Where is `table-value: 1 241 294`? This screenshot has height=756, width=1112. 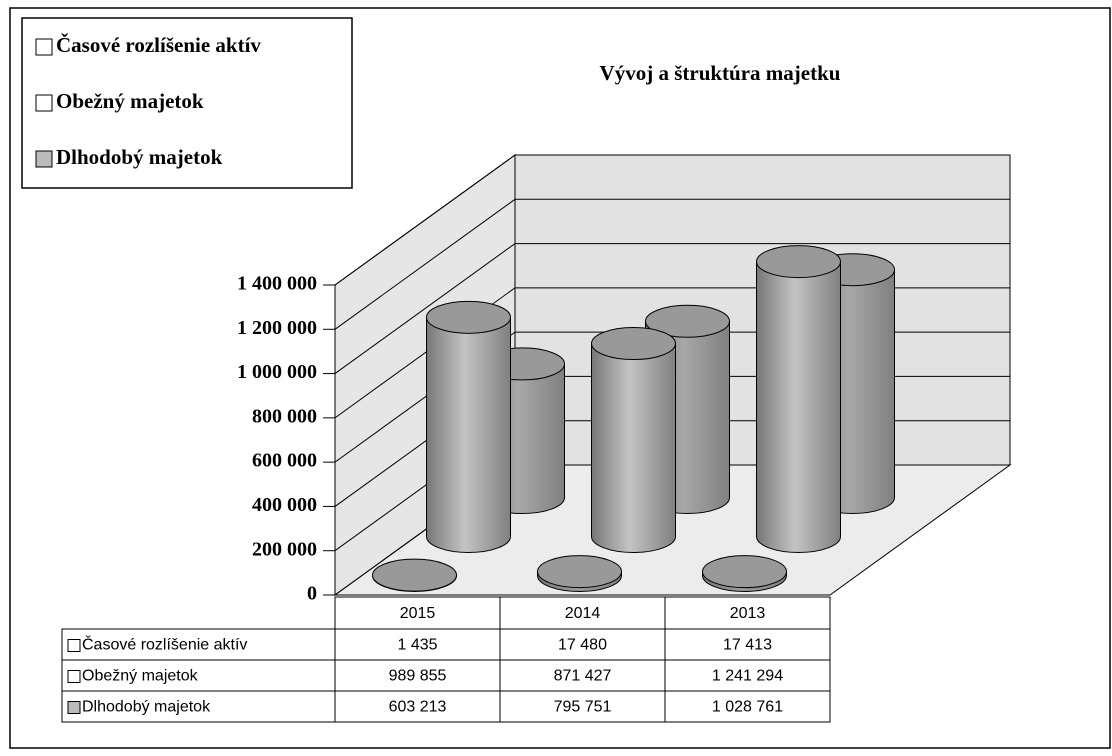 table-value: 1 241 294 is located at coordinates (747, 676).